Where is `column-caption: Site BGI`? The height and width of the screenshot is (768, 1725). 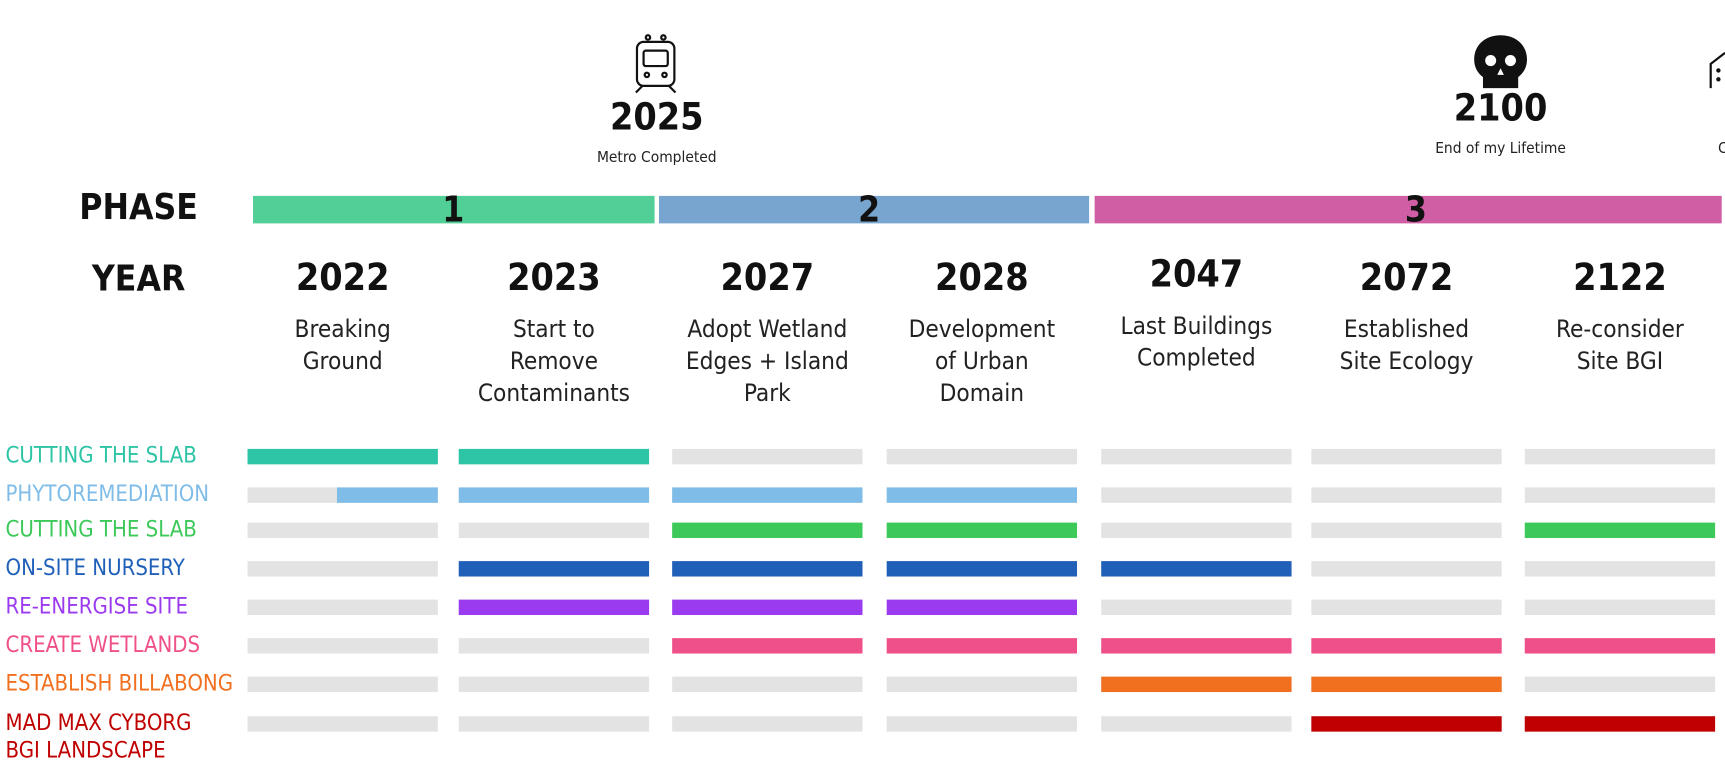
column-caption: Site BGI is located at coordinates (1620, 361).